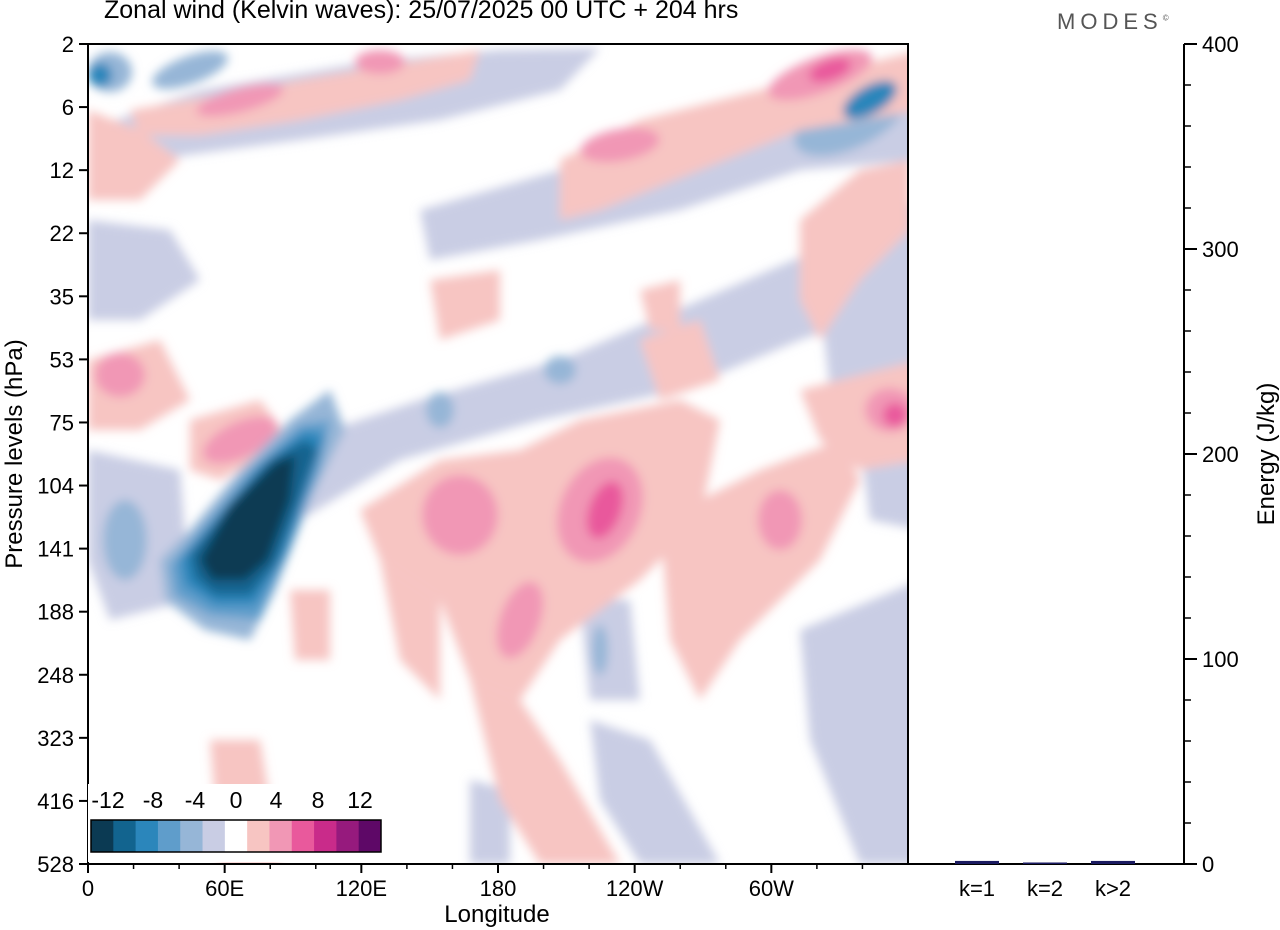 The height and width of the screenshot is (930, 1280). I want to click on colorbar-frame, so click(236, 836).